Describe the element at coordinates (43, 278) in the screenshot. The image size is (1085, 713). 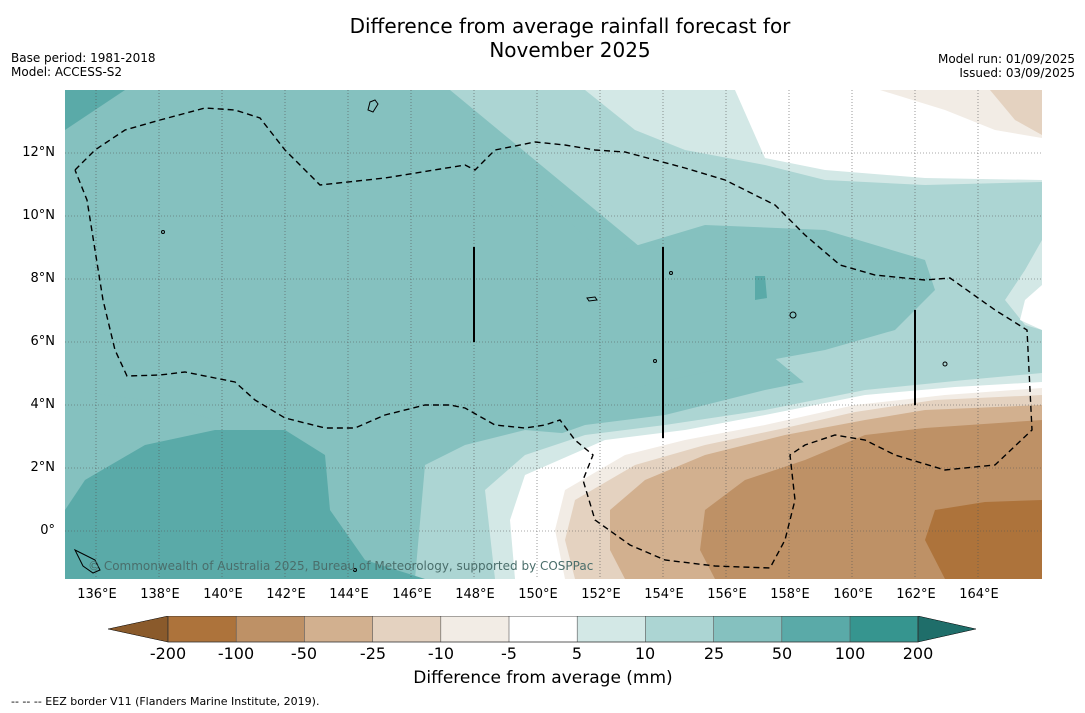
I see `lat-label-8n: 8°N` at that location.